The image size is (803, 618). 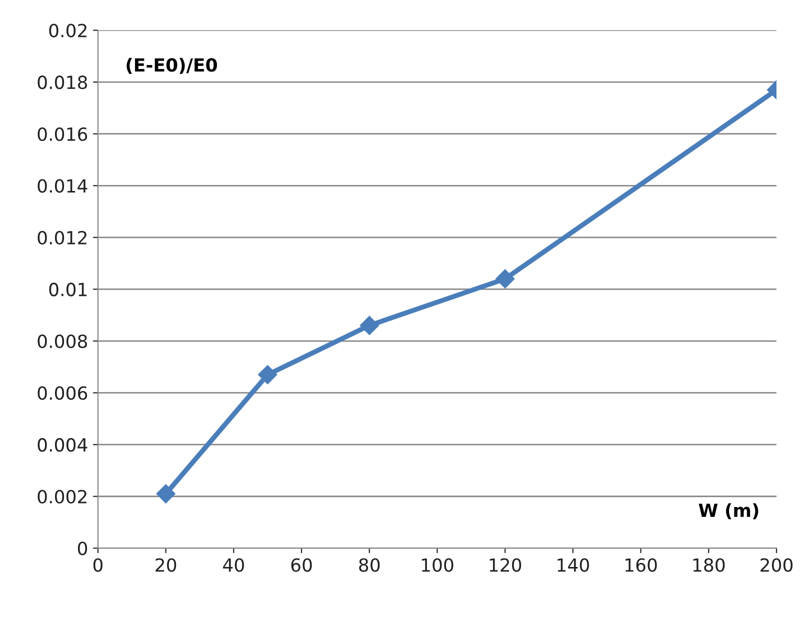 I want to click on y-axis-title: (E-E0)/E0, so click(x=171, y=66).